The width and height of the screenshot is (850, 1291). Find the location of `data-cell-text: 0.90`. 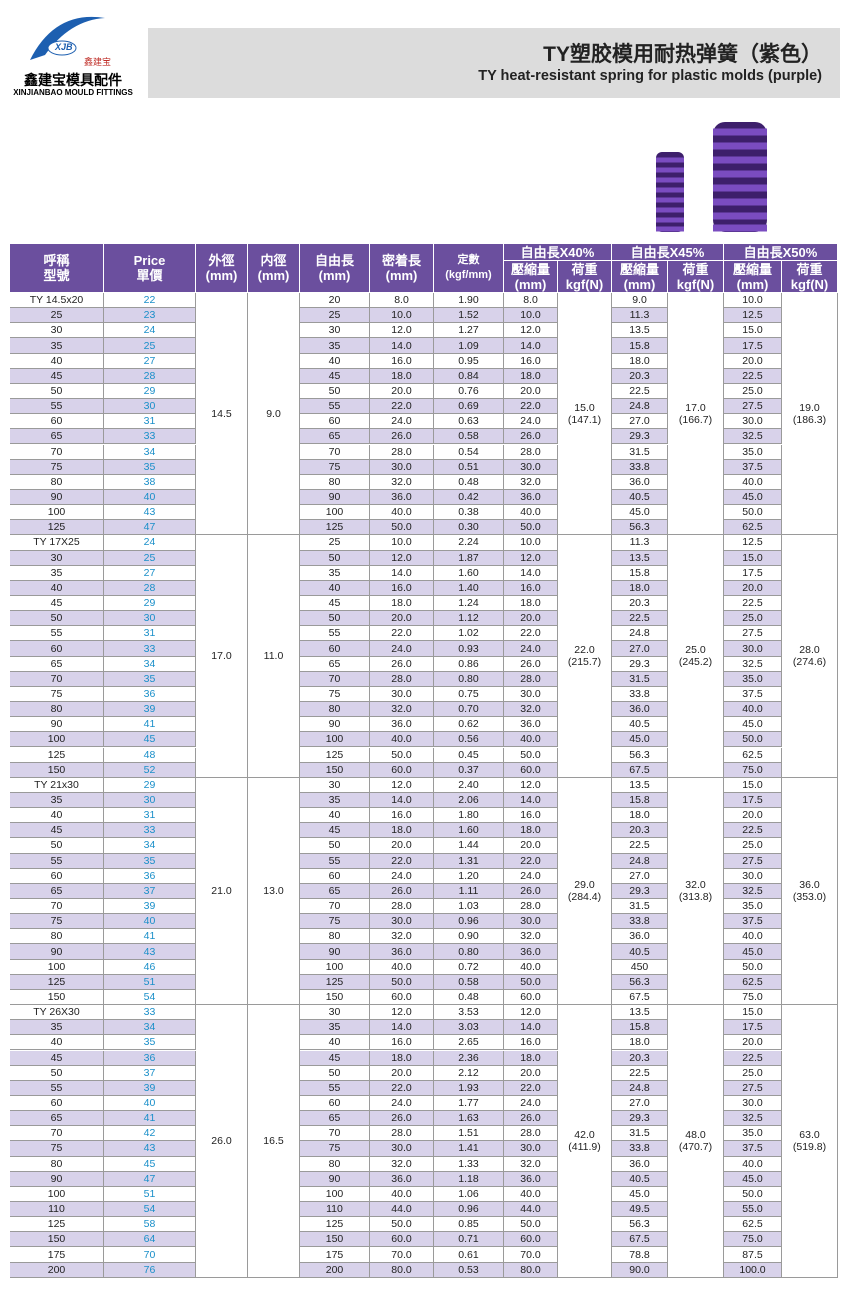

data-cell-text: 0.90 is located at coordinates (468, 936).